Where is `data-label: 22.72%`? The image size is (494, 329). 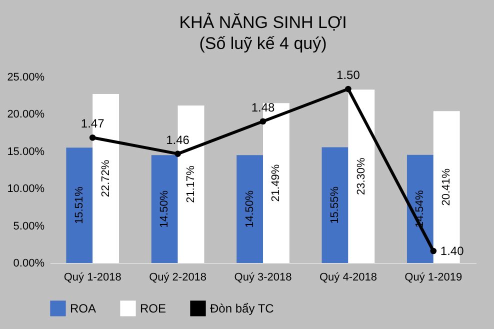
data-label: 22.72% is located at coordinates (106, 179).